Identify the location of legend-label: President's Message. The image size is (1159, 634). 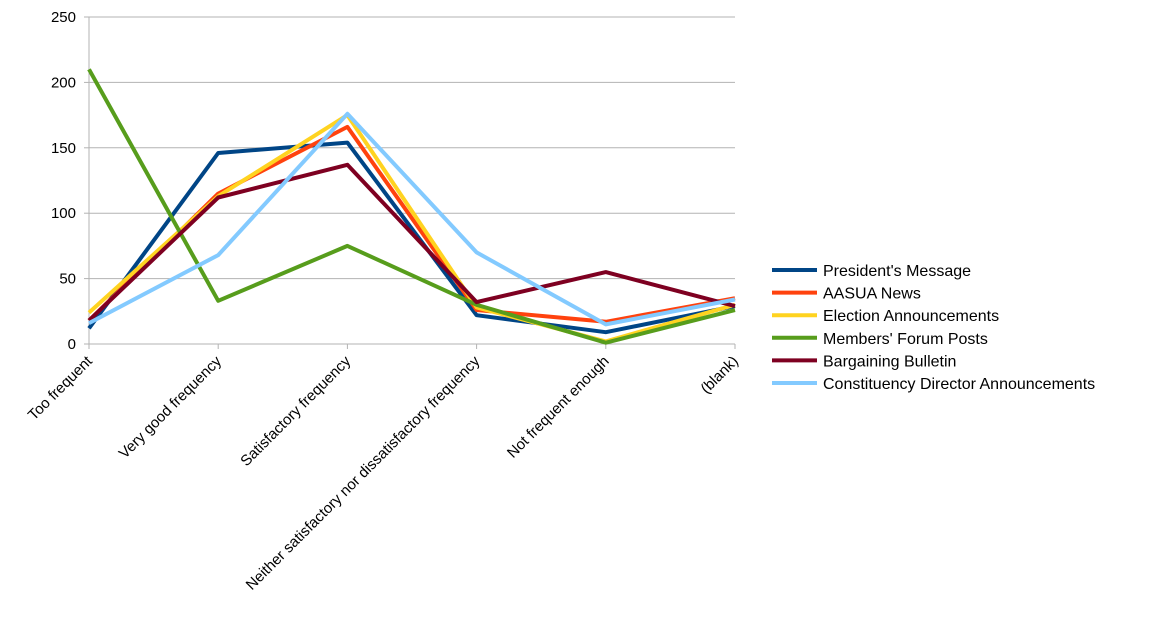
(897, 271).